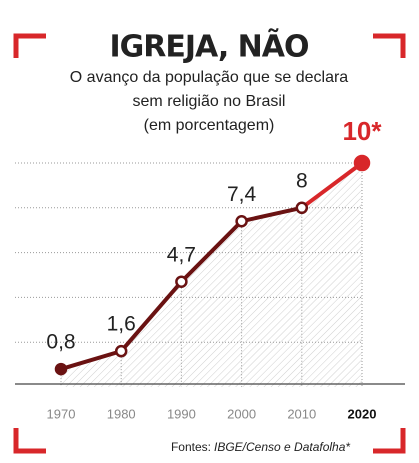  I want to click on value-label: 8, so click(302, 180).